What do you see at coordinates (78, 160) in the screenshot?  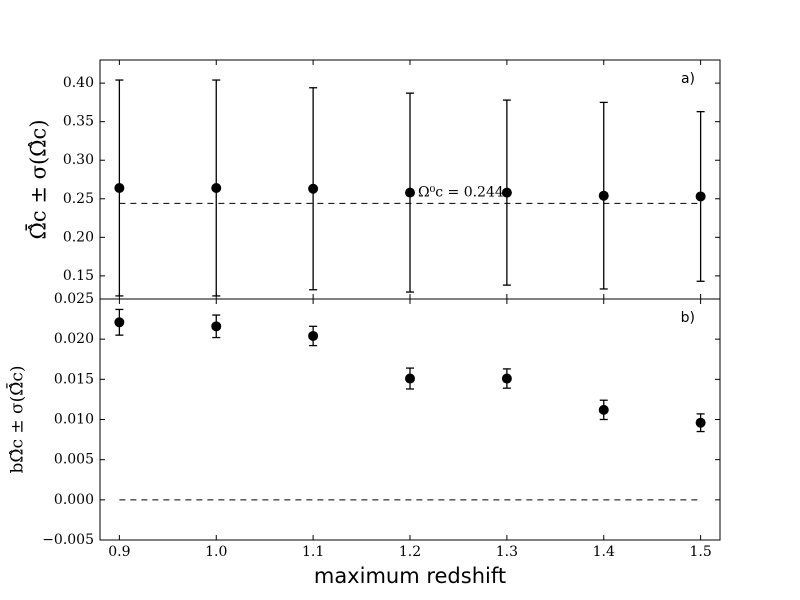 I see `y-tick-label: 0.30` at bounding box center [78, 160].